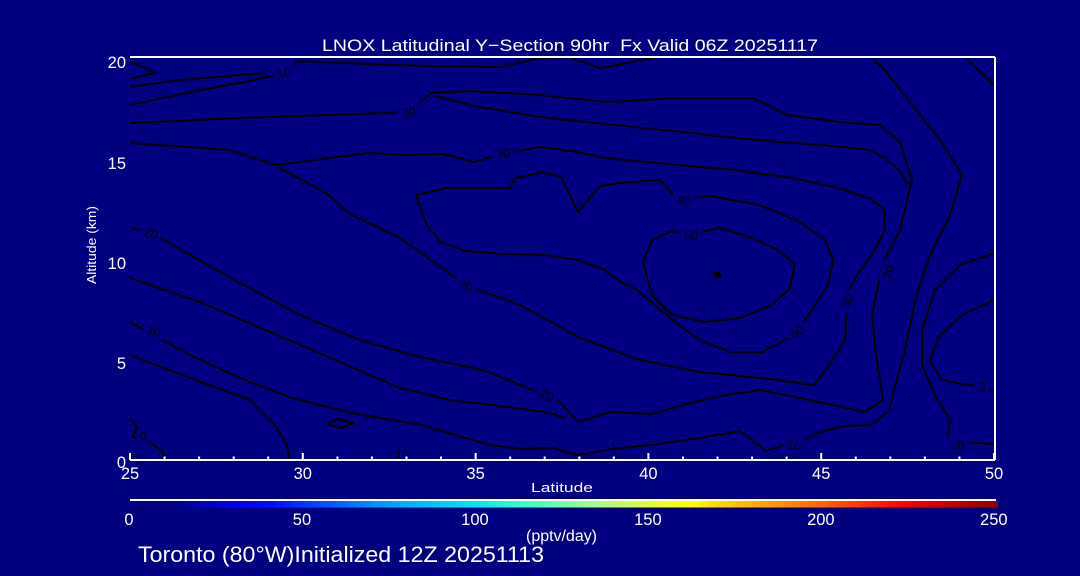 The width and height of the screenshot is (1080, 576). Describe the element at coordinates (121, 364) in the screenshot. I see `svg-text: 5` at that location.